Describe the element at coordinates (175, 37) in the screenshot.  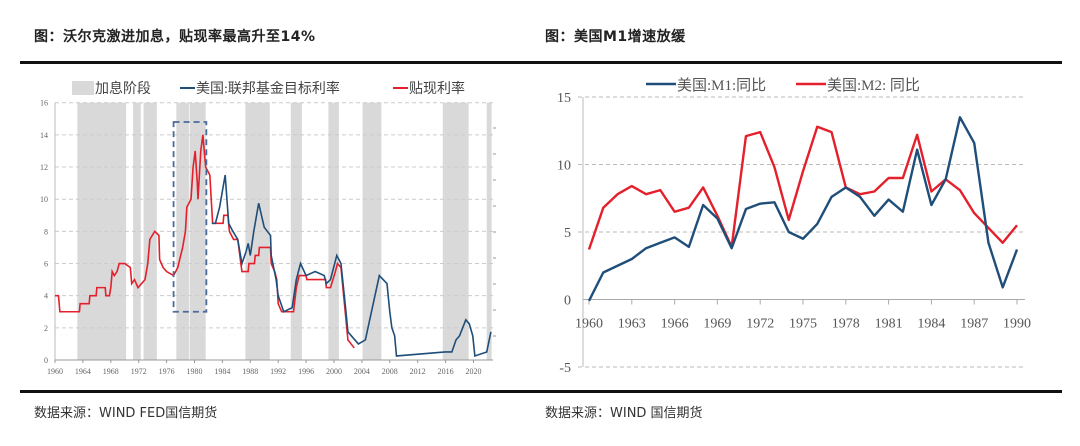
I see `left-chart-caption: 图：沃尔克激进加息，贴现率最高升至14%` at that location.